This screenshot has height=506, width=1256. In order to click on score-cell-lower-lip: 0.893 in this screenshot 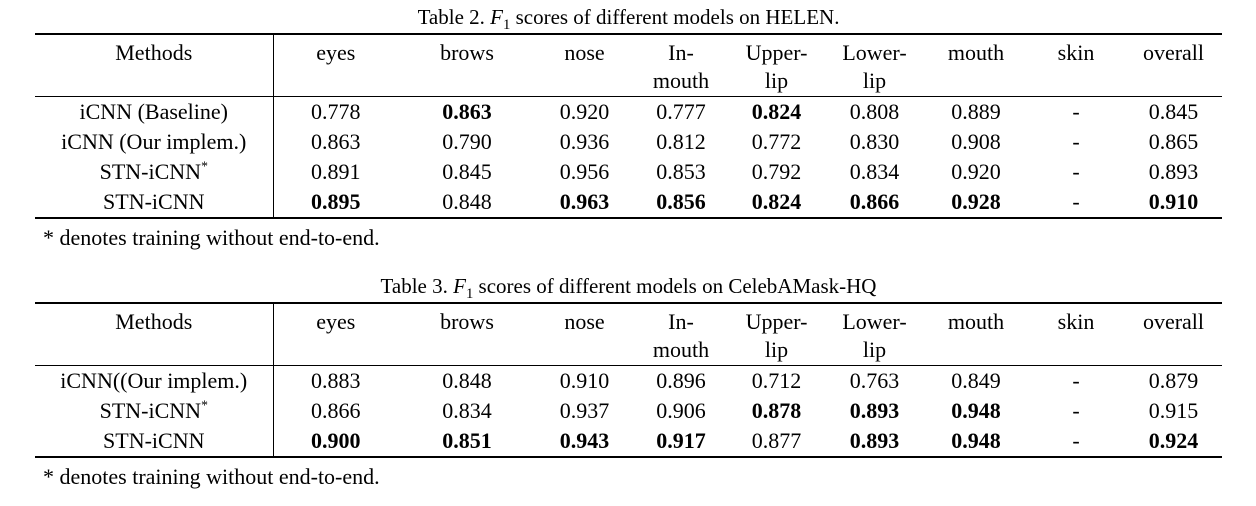, I will do `click(874, 410)`.